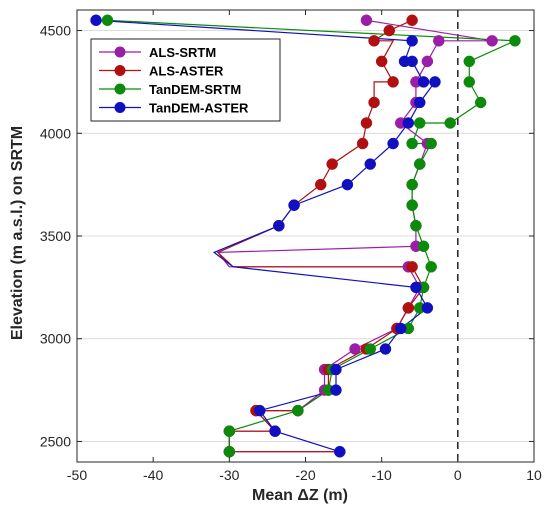  What do you see at coordinates (55, 133) in the screenshot?
I see `y-tick-label: 4000` at bounding box center [55, 133].